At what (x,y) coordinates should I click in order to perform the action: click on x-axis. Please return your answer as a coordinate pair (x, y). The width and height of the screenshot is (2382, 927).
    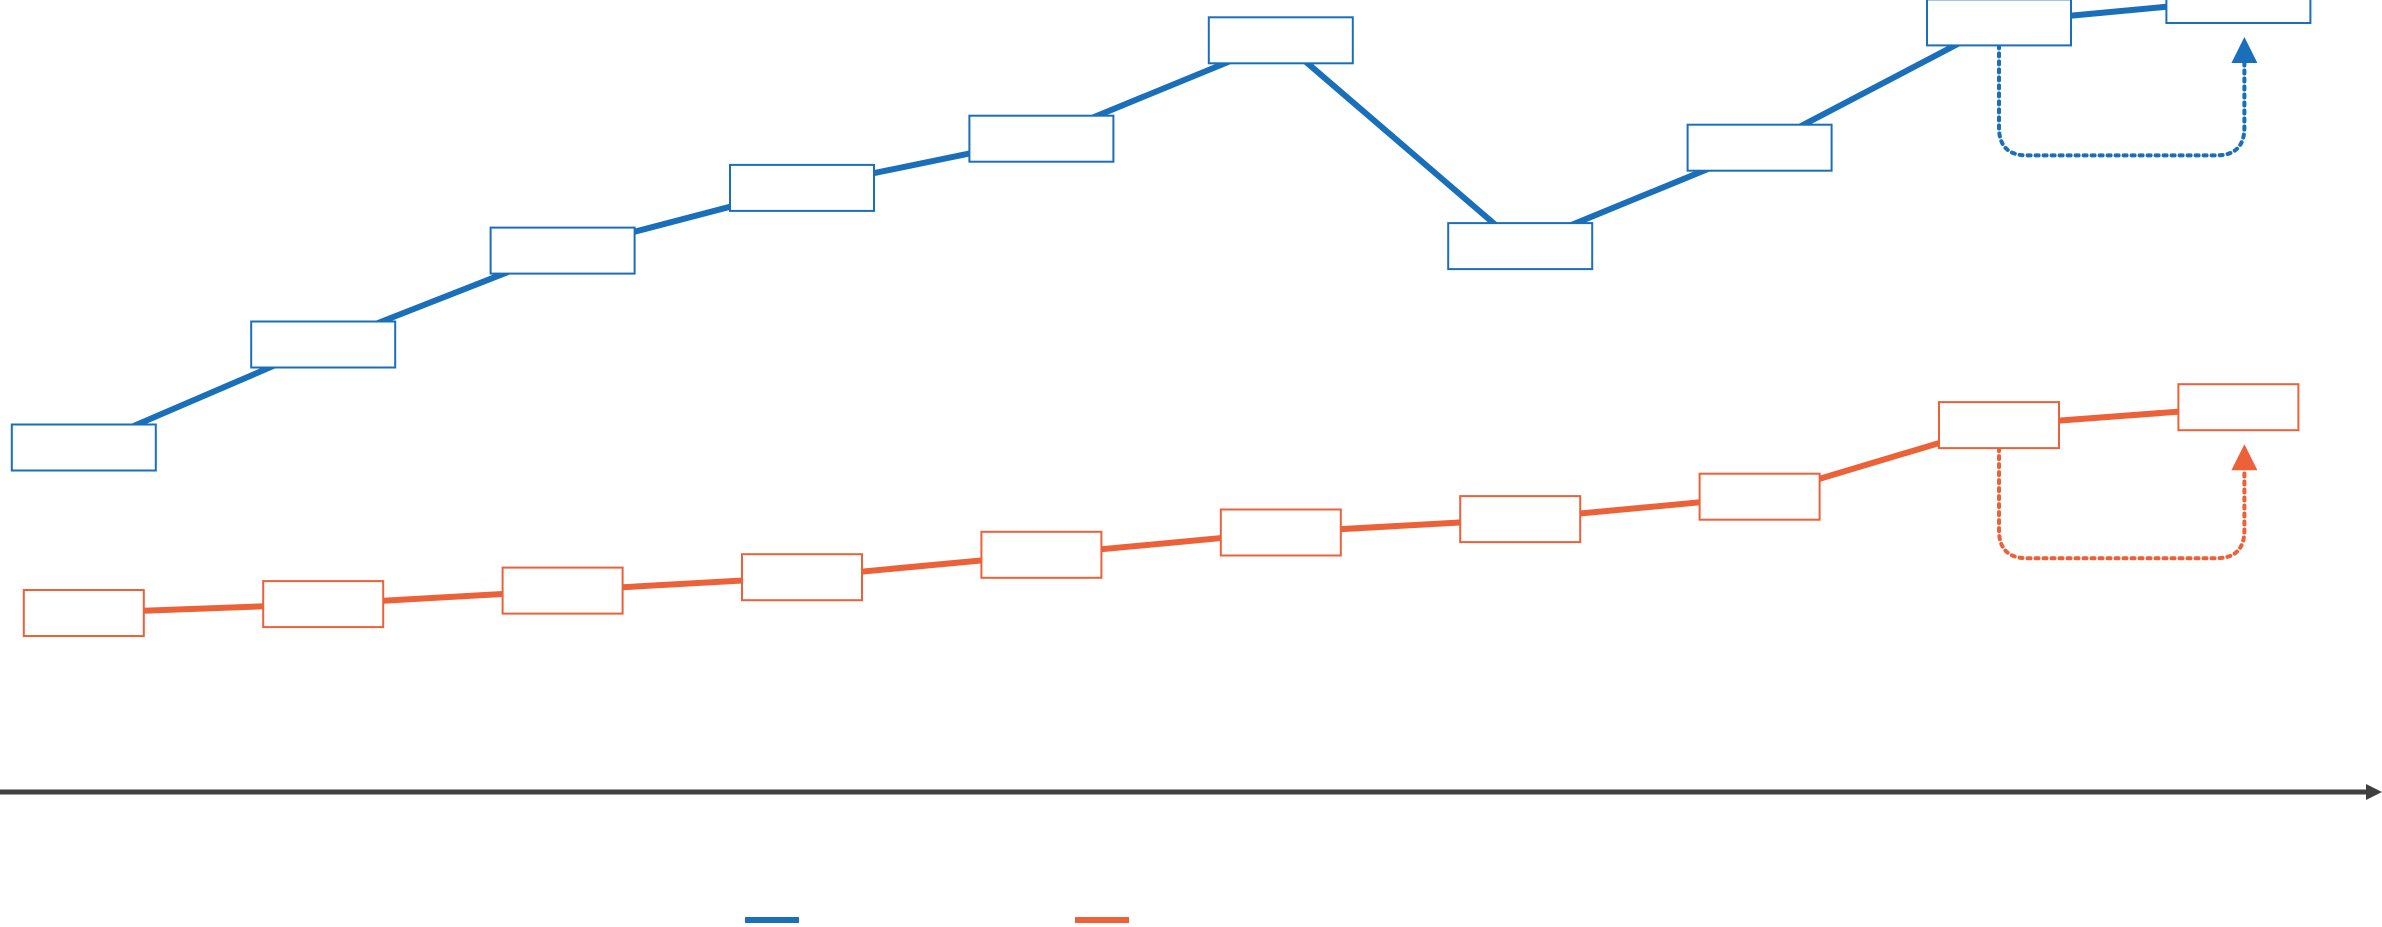
    Looking at the image, I should click on (1191, 792).